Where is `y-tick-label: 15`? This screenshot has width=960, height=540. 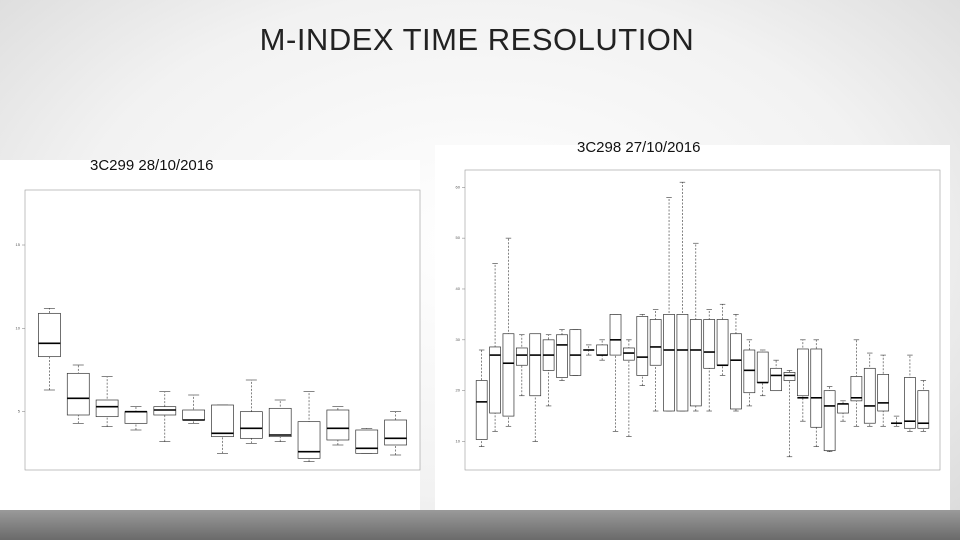
y-tick-label: 15 is located at coordinates (18, 244).